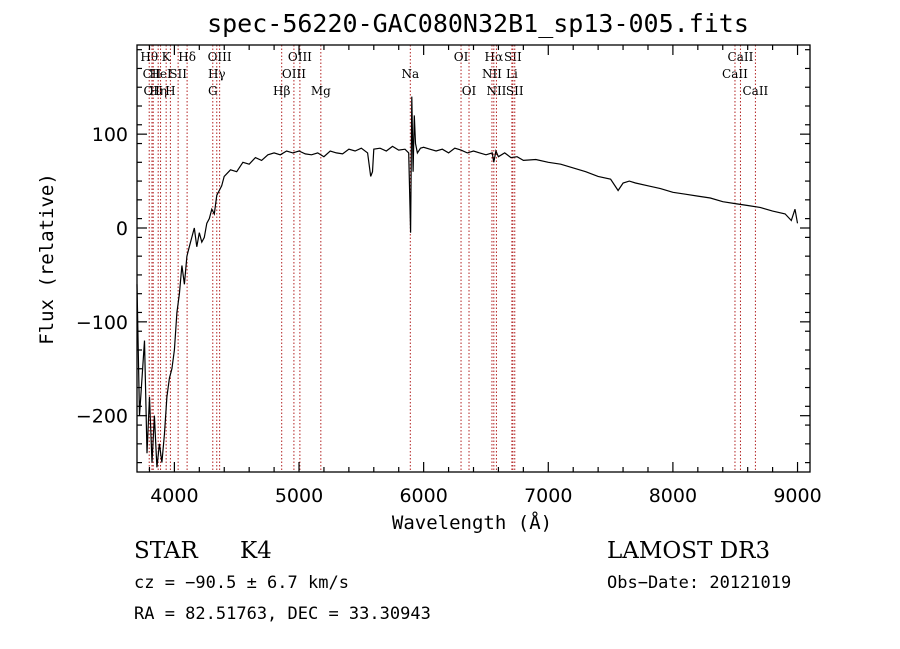 The height and width of the screenshot is (649, 900). What do you see at coordinates (494, 57) in the screenshot?
I see `spectral-line-label: Hα` at bounding box center [494, 57].